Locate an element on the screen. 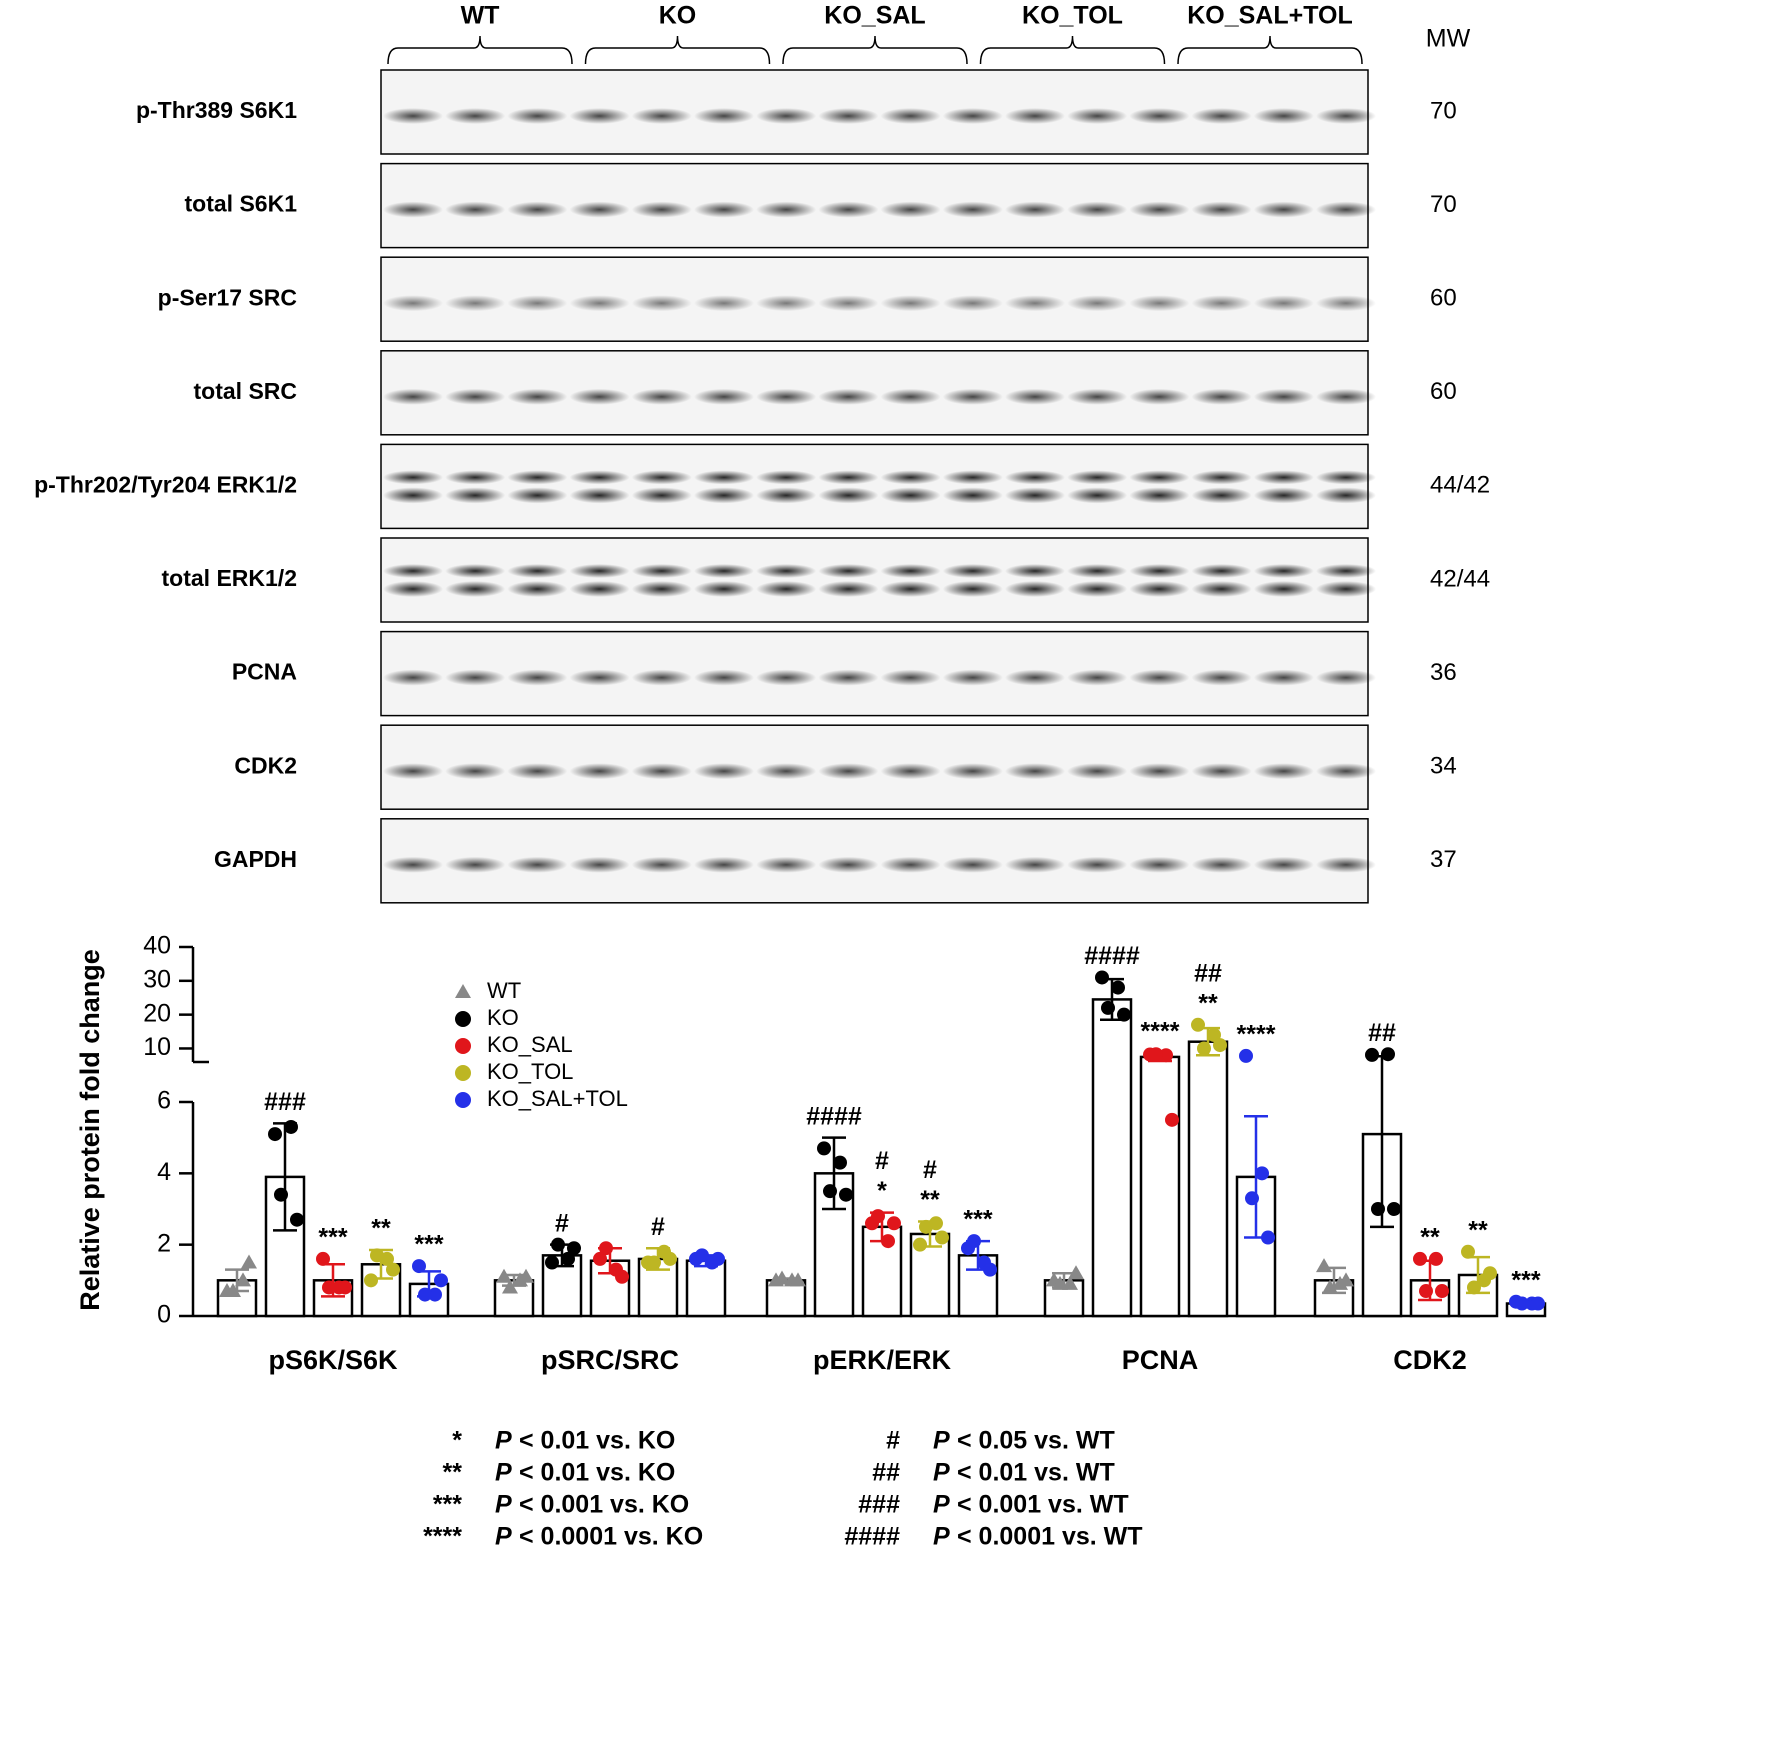  group-bracket is located at coordinates (1270, 50).